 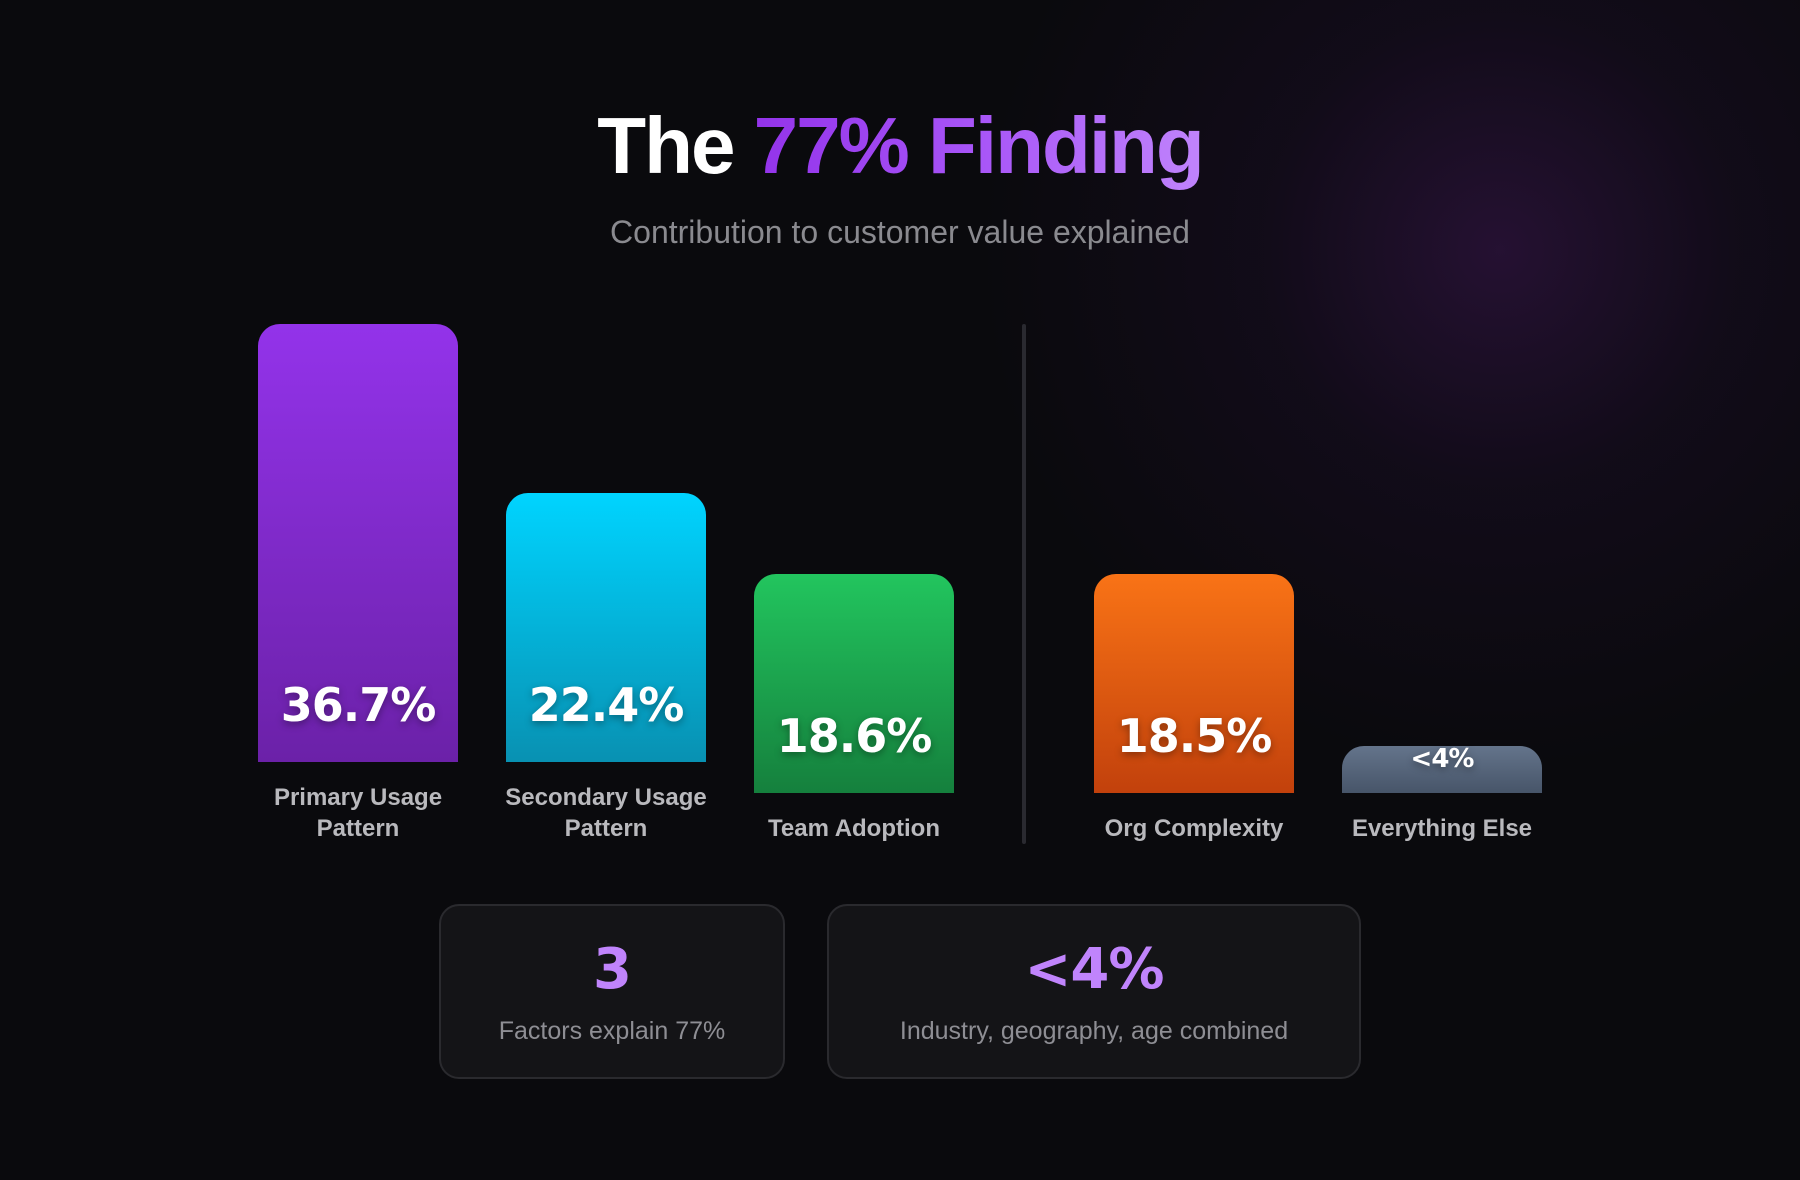 I want to click on bar-category-label: Org Complexity, so click(x=1194, y=828).